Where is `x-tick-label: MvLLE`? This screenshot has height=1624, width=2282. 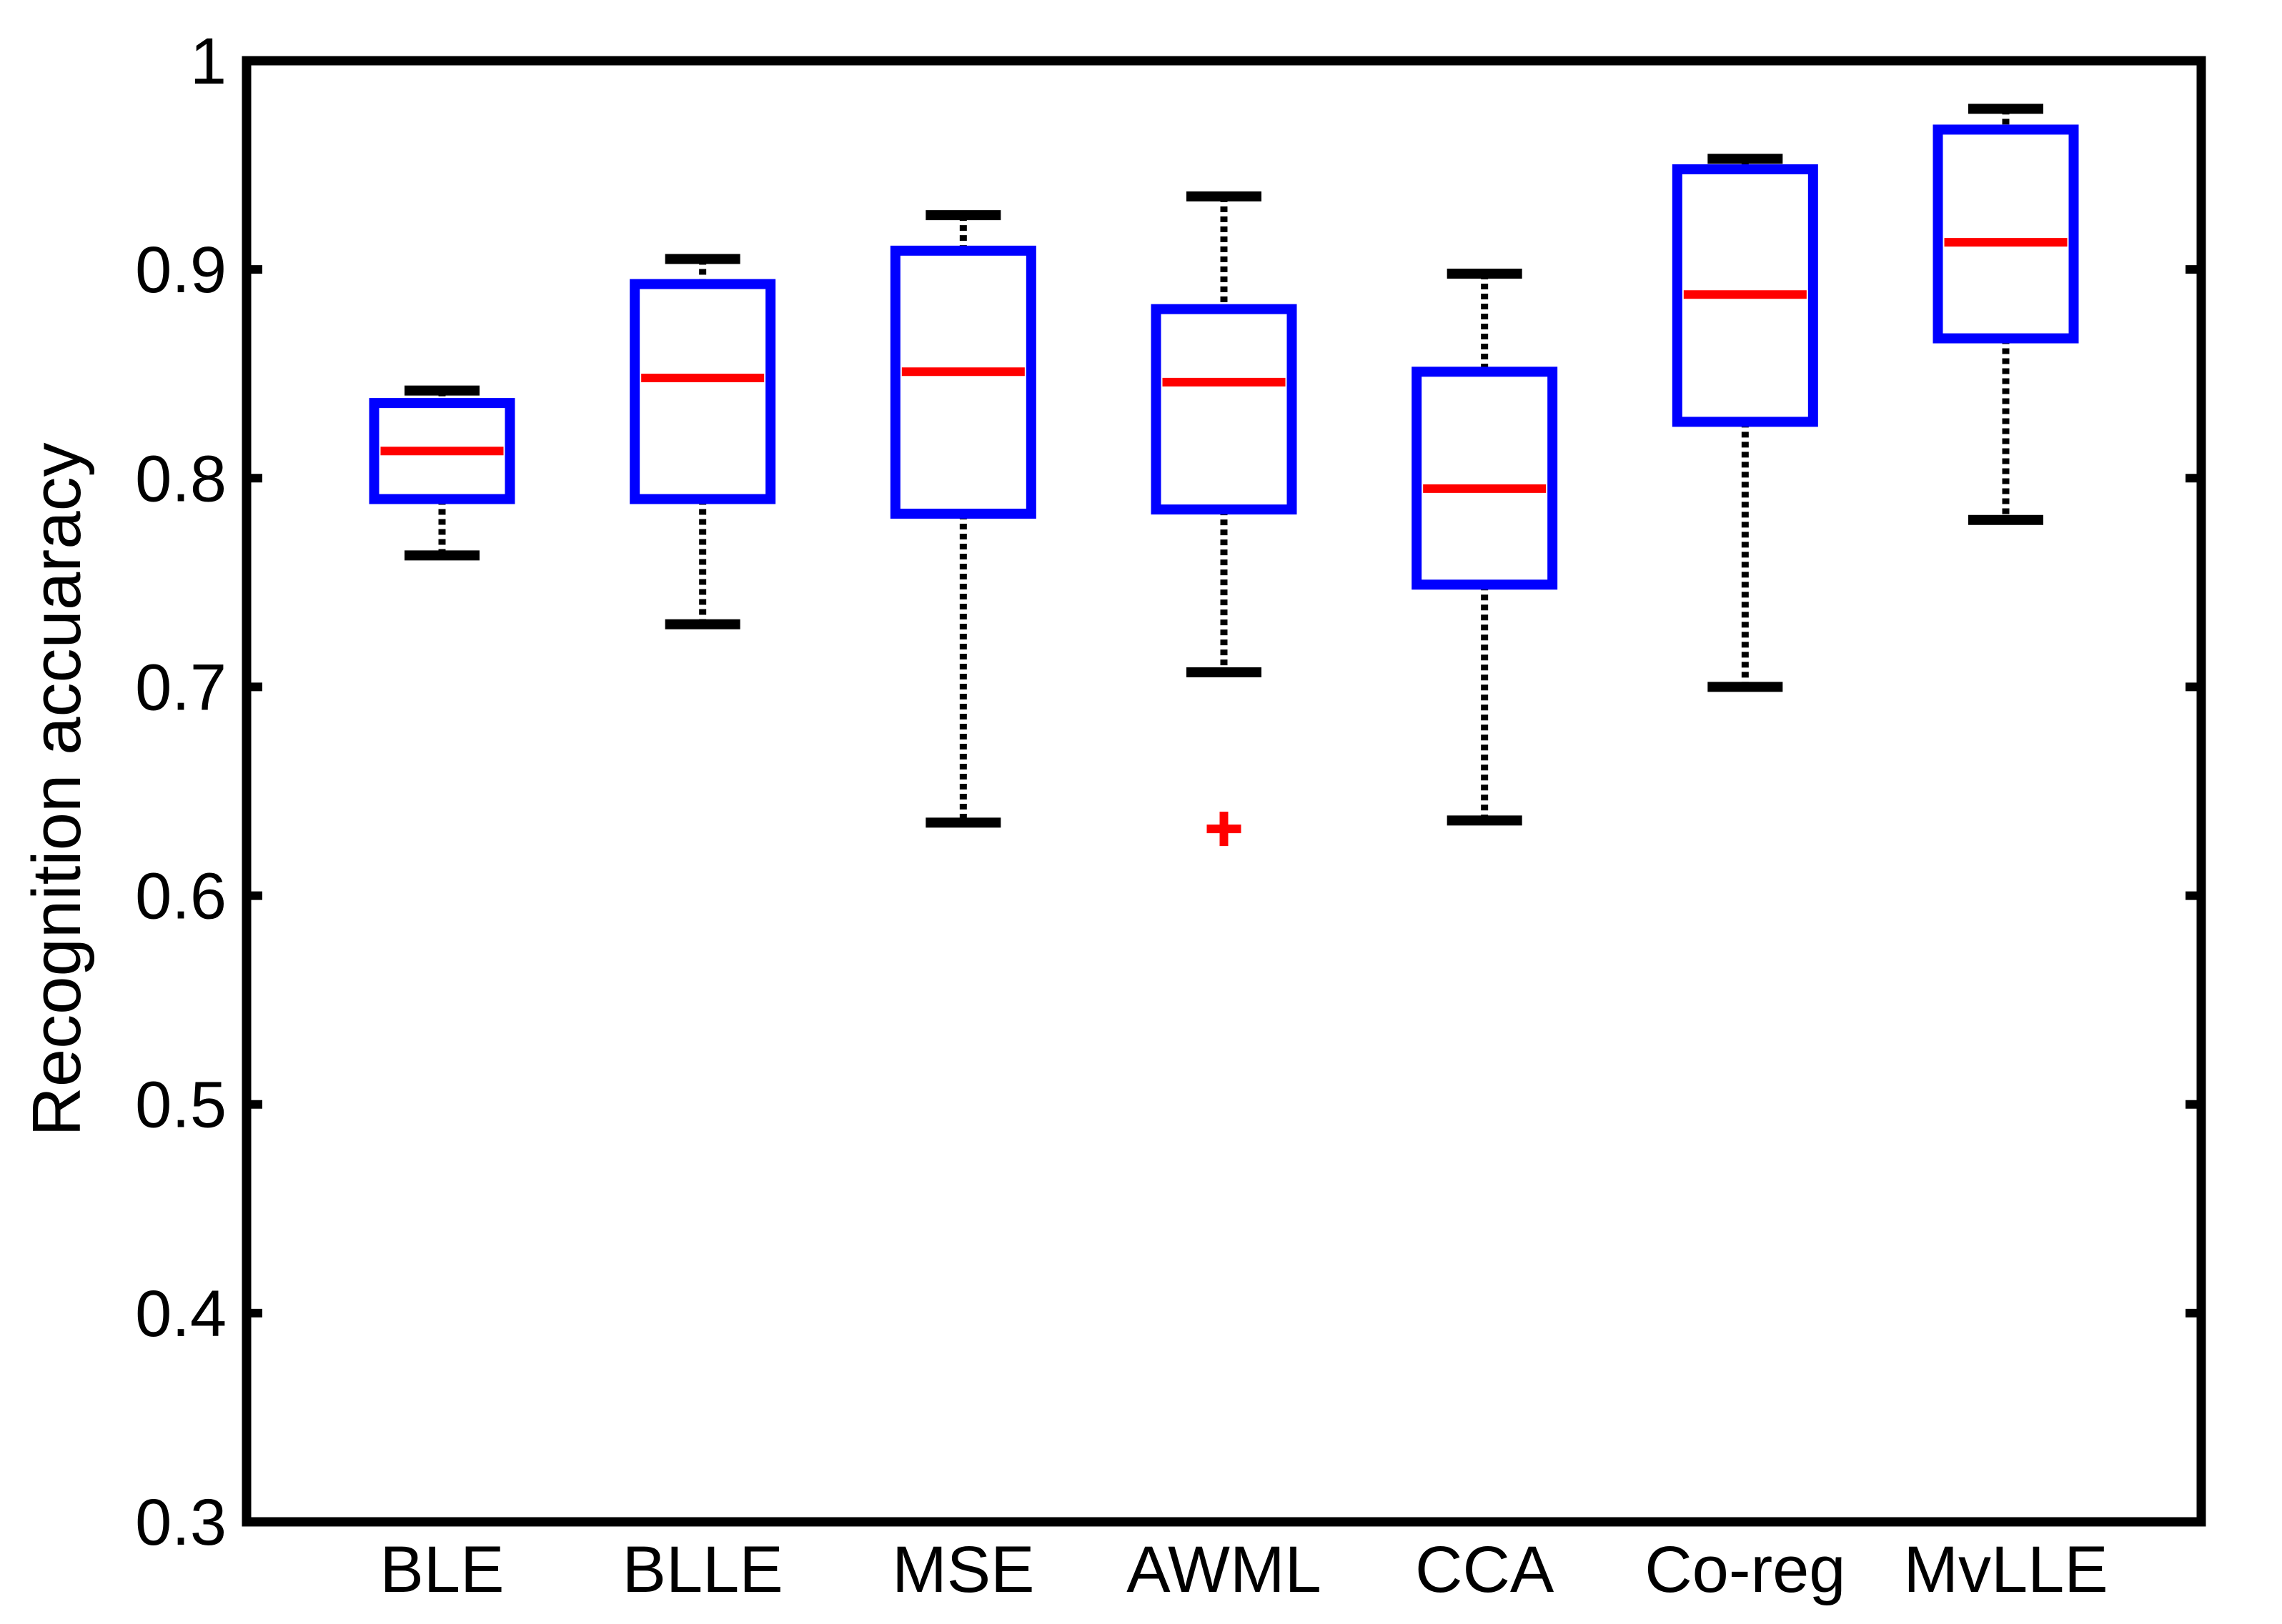 x-tick-label: MvLLE is located at coordinates (2006, 1570).